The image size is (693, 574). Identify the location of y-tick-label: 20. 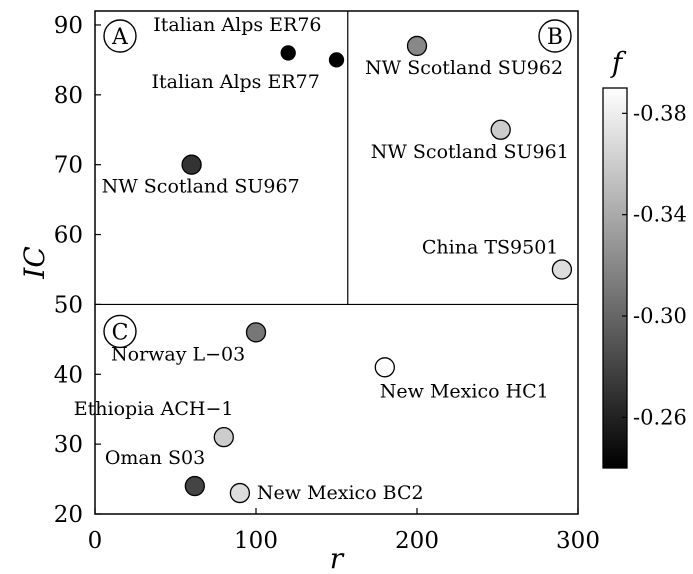
(68, 515).